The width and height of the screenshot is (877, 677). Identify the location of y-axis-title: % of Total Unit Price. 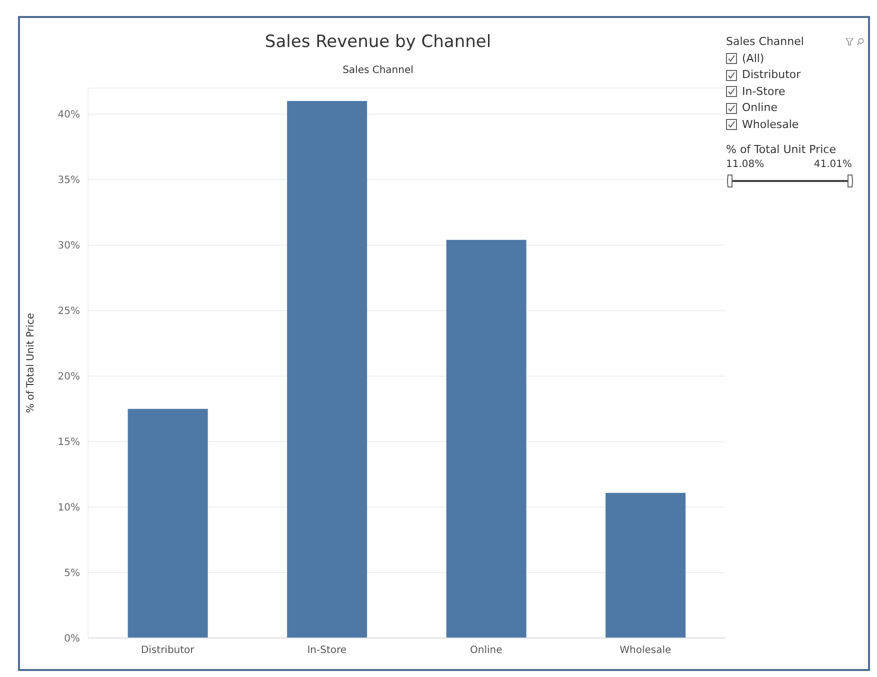
(31, 363).